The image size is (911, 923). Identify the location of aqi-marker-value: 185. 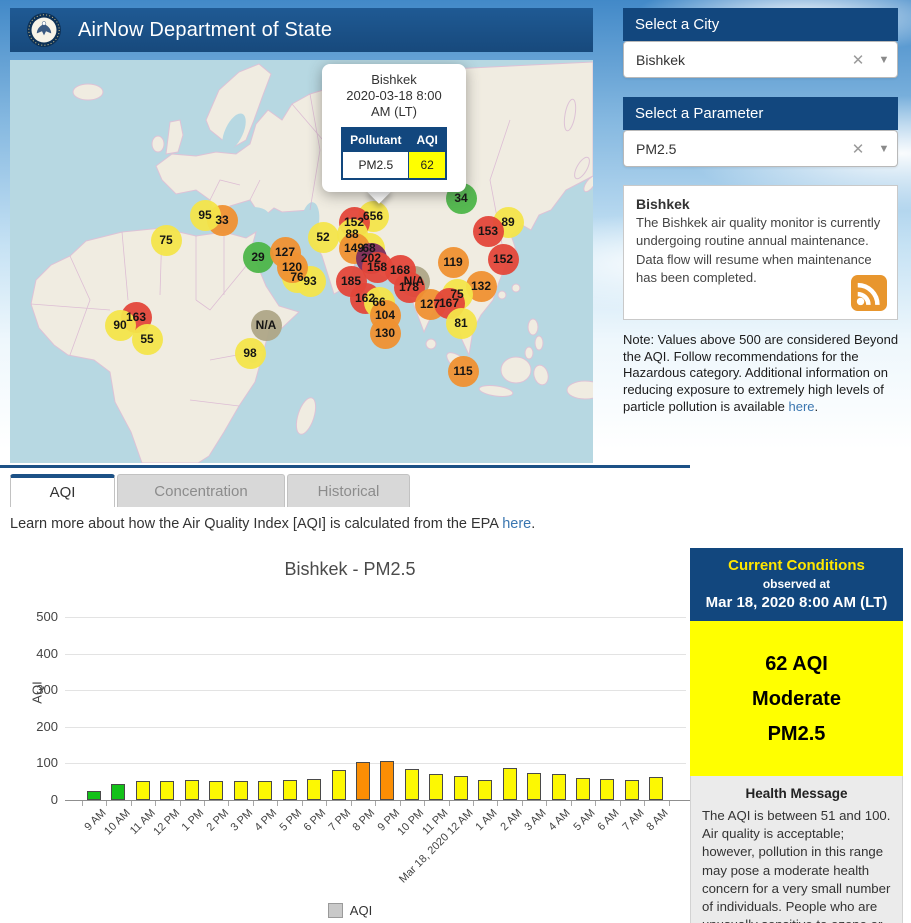
(351, 281).